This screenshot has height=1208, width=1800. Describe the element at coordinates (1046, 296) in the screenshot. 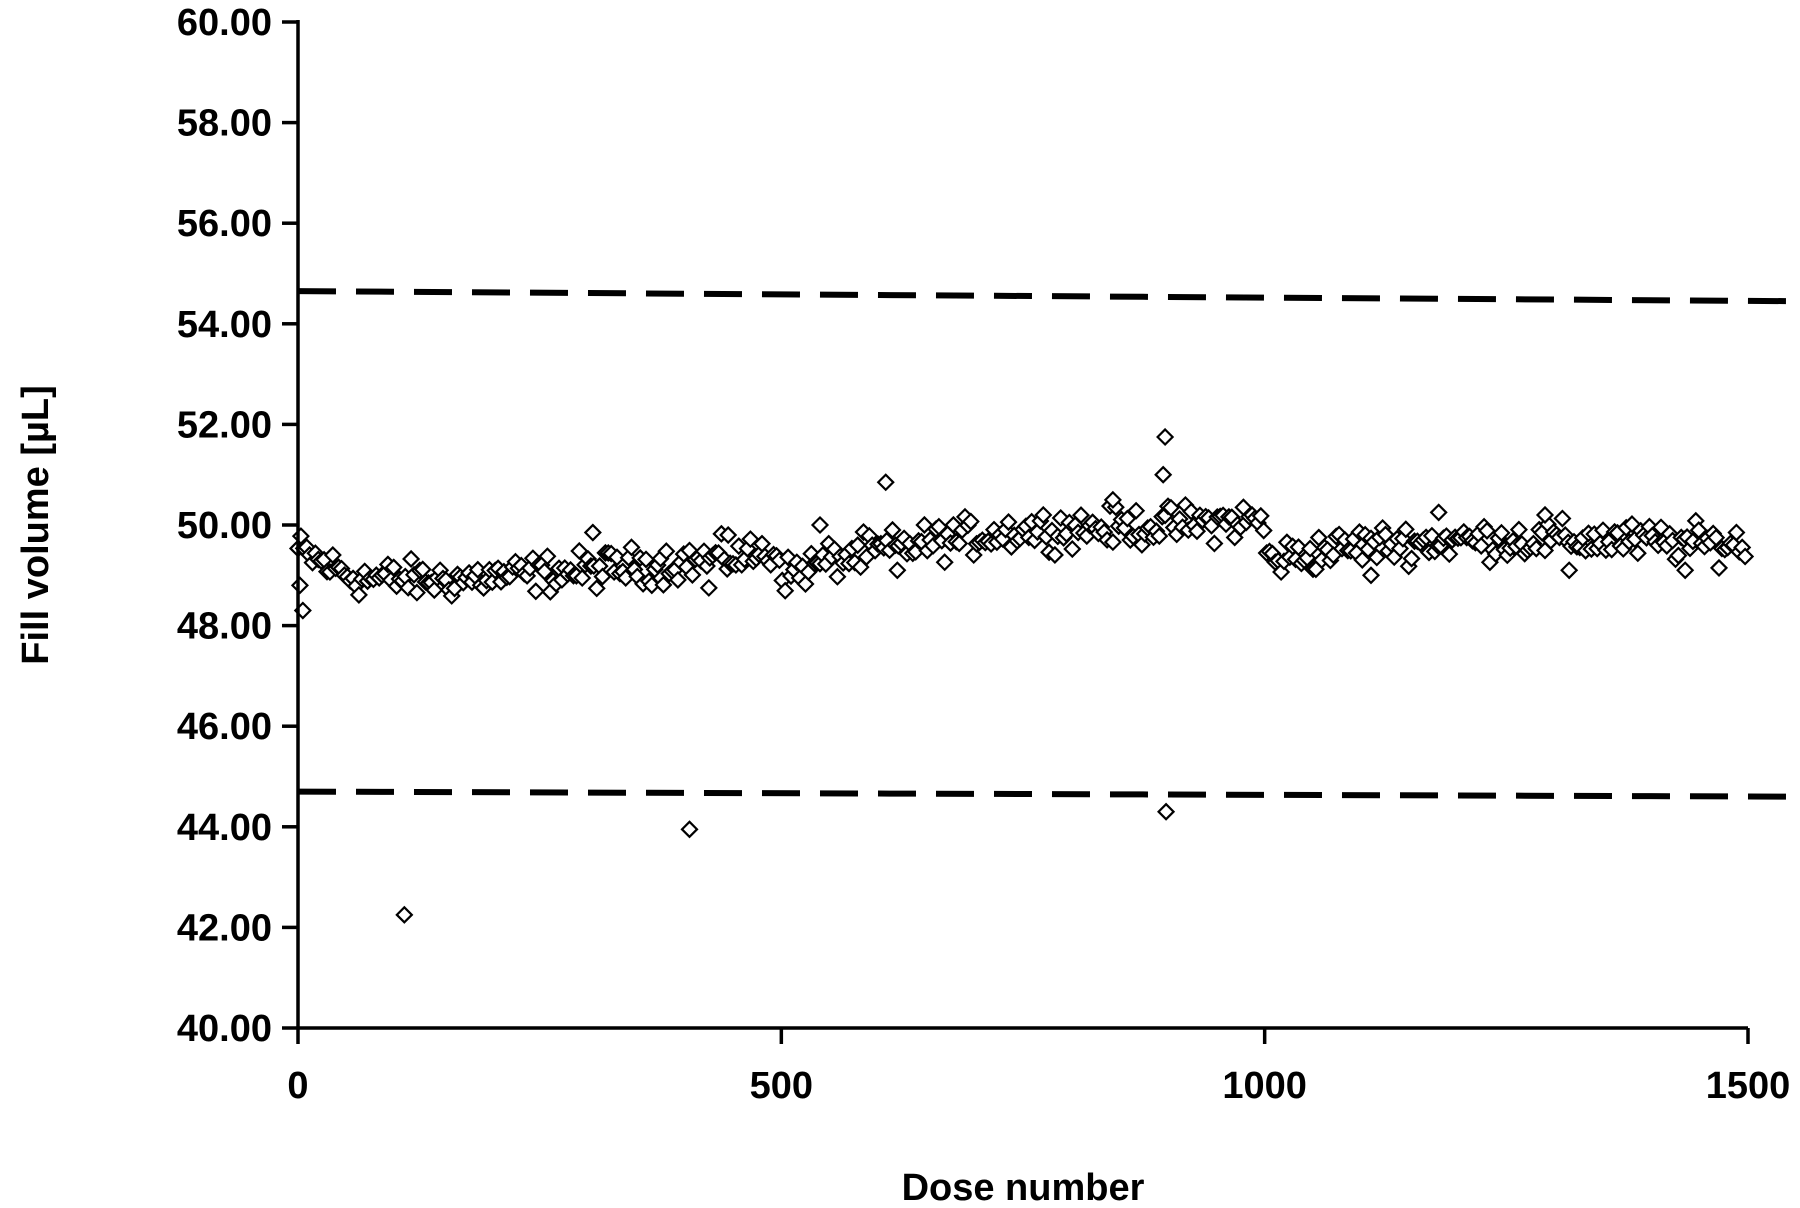

I see `upper-limit-line` at that location.